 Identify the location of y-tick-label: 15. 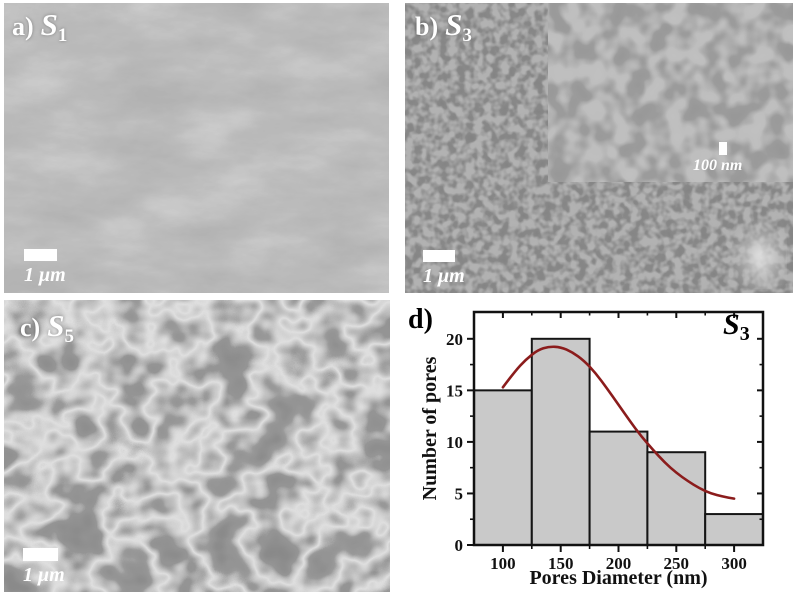
(454, 390).